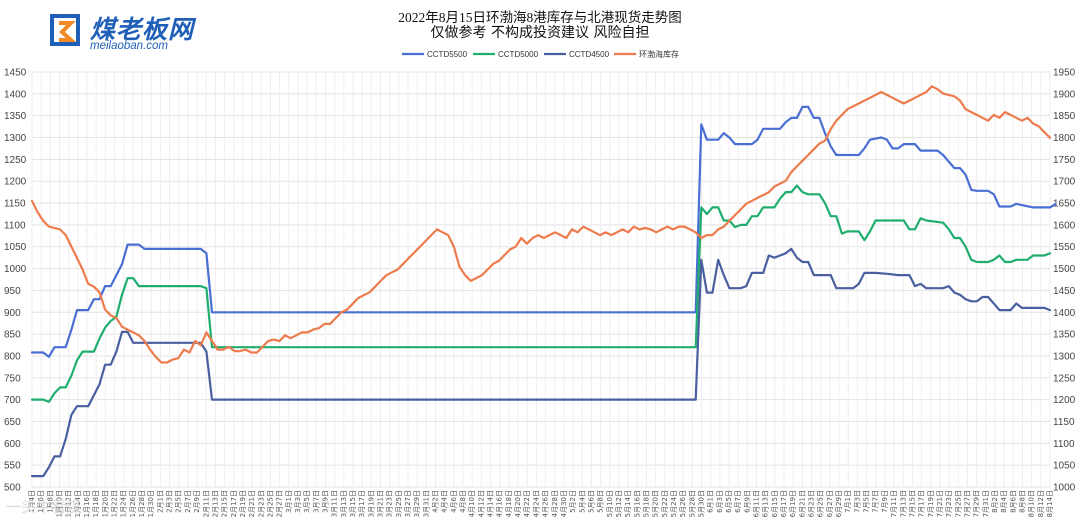 This screenshot has width=1080, height=523. Describe the element at coordinates (15, 182) in the screenshot. I see `left-tick-label: 1200` at that location.